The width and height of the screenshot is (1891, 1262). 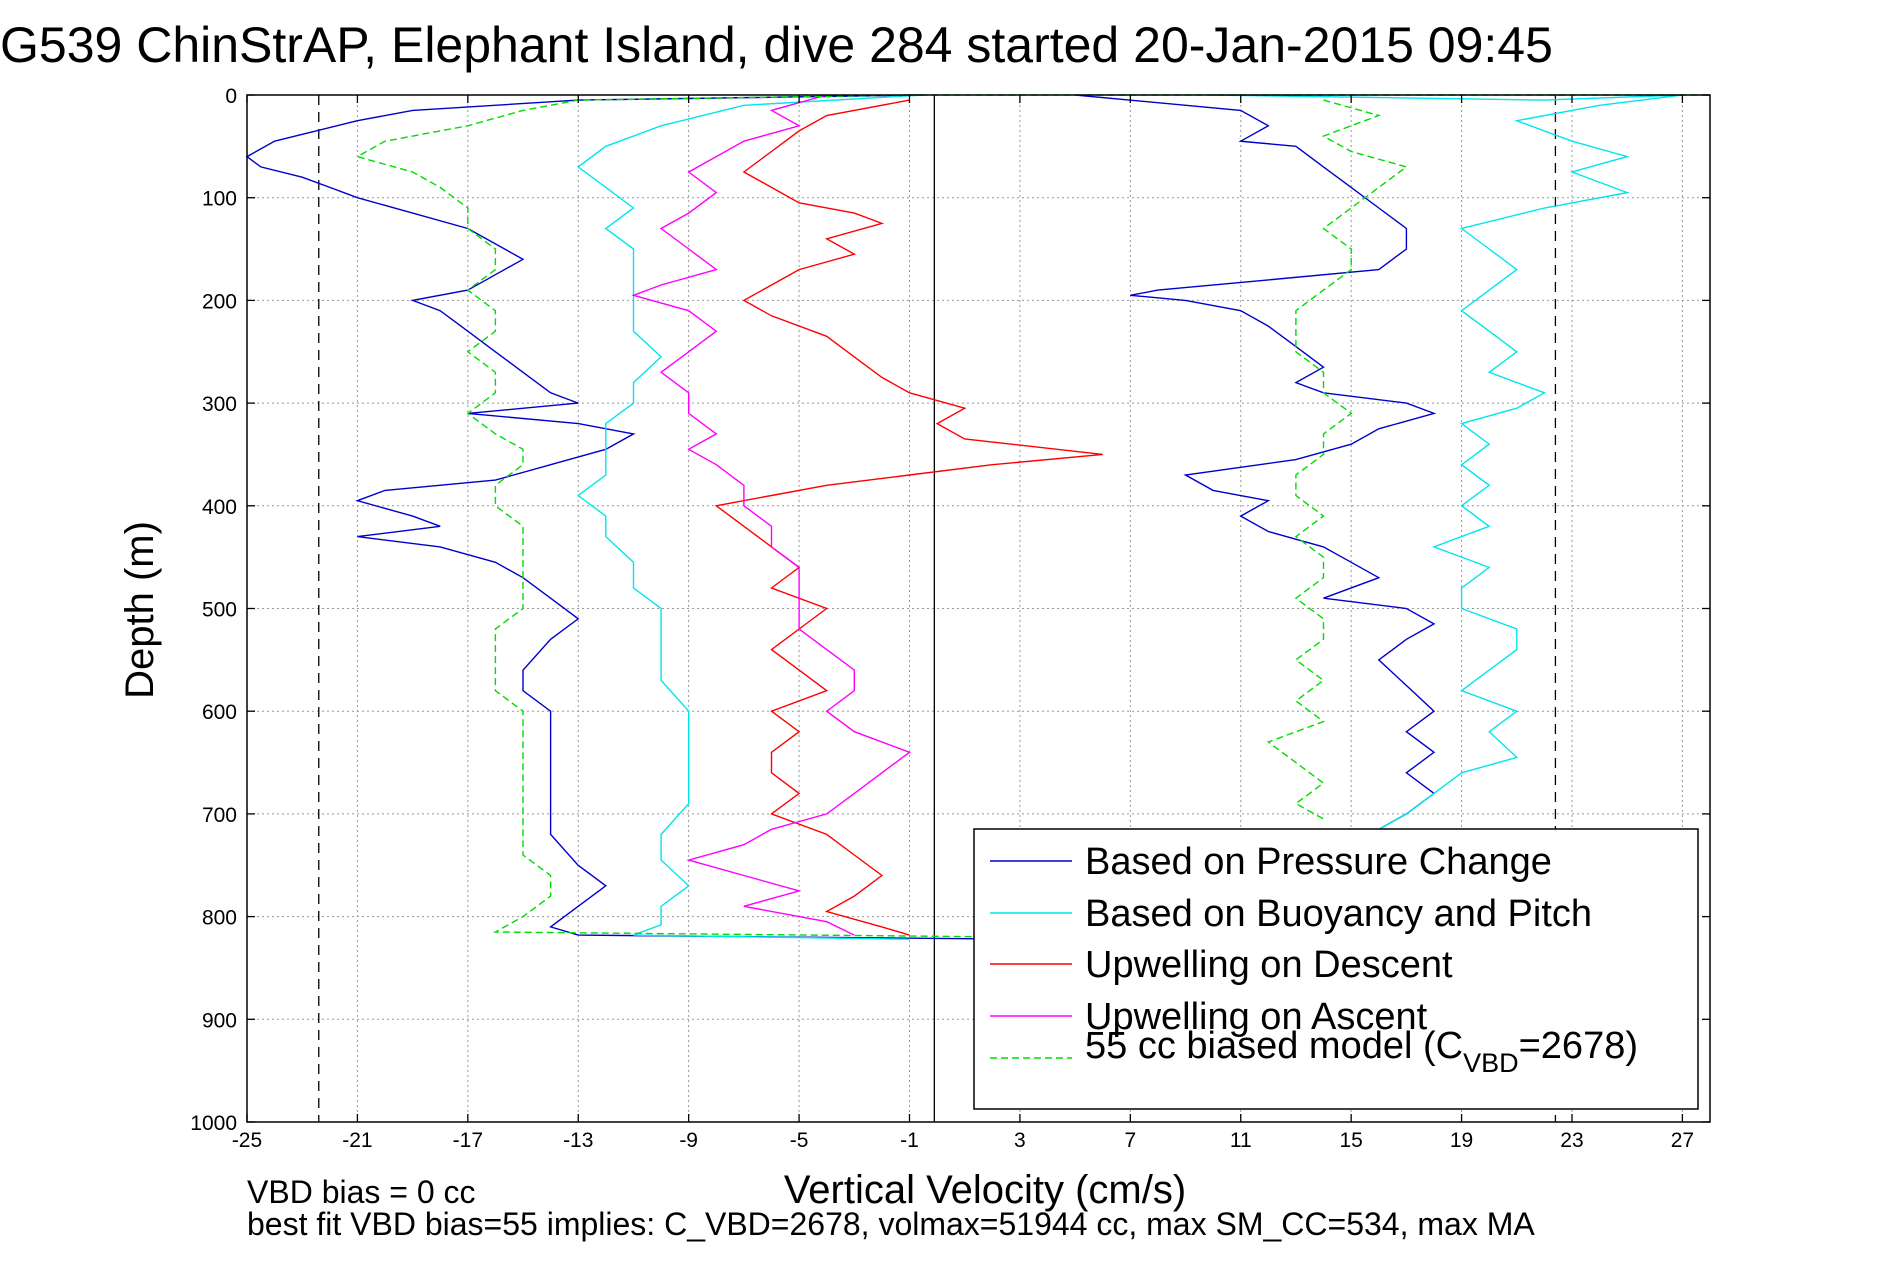 I want to click on legend-subscript: VBD, so click(x=1491, y=1063).